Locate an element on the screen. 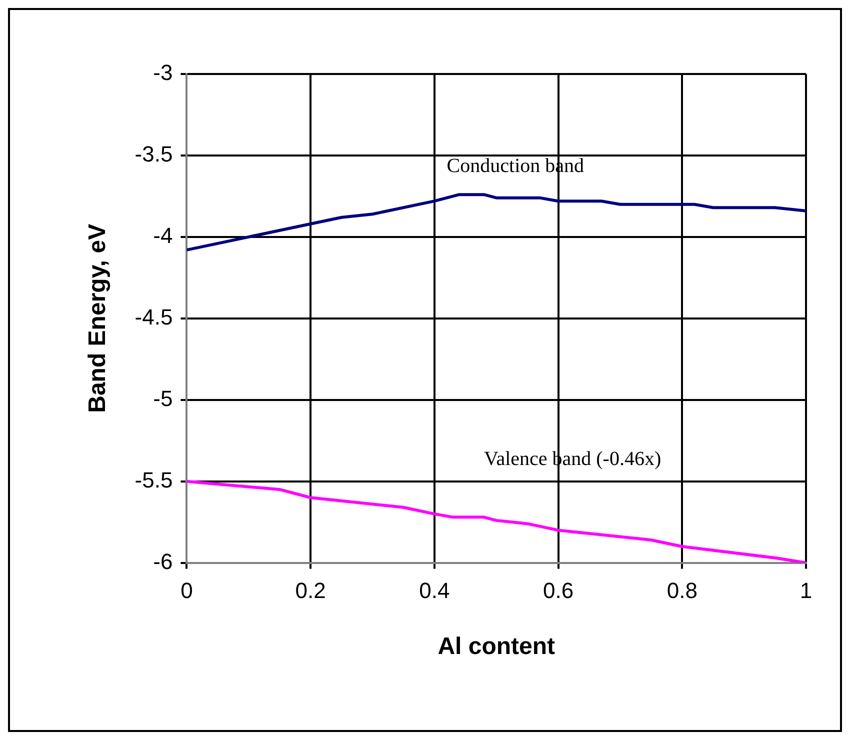 Image resolution: width=854 pixels, height=744 pixels. y-tick-label: -5 is located at coordinates (163, 398).